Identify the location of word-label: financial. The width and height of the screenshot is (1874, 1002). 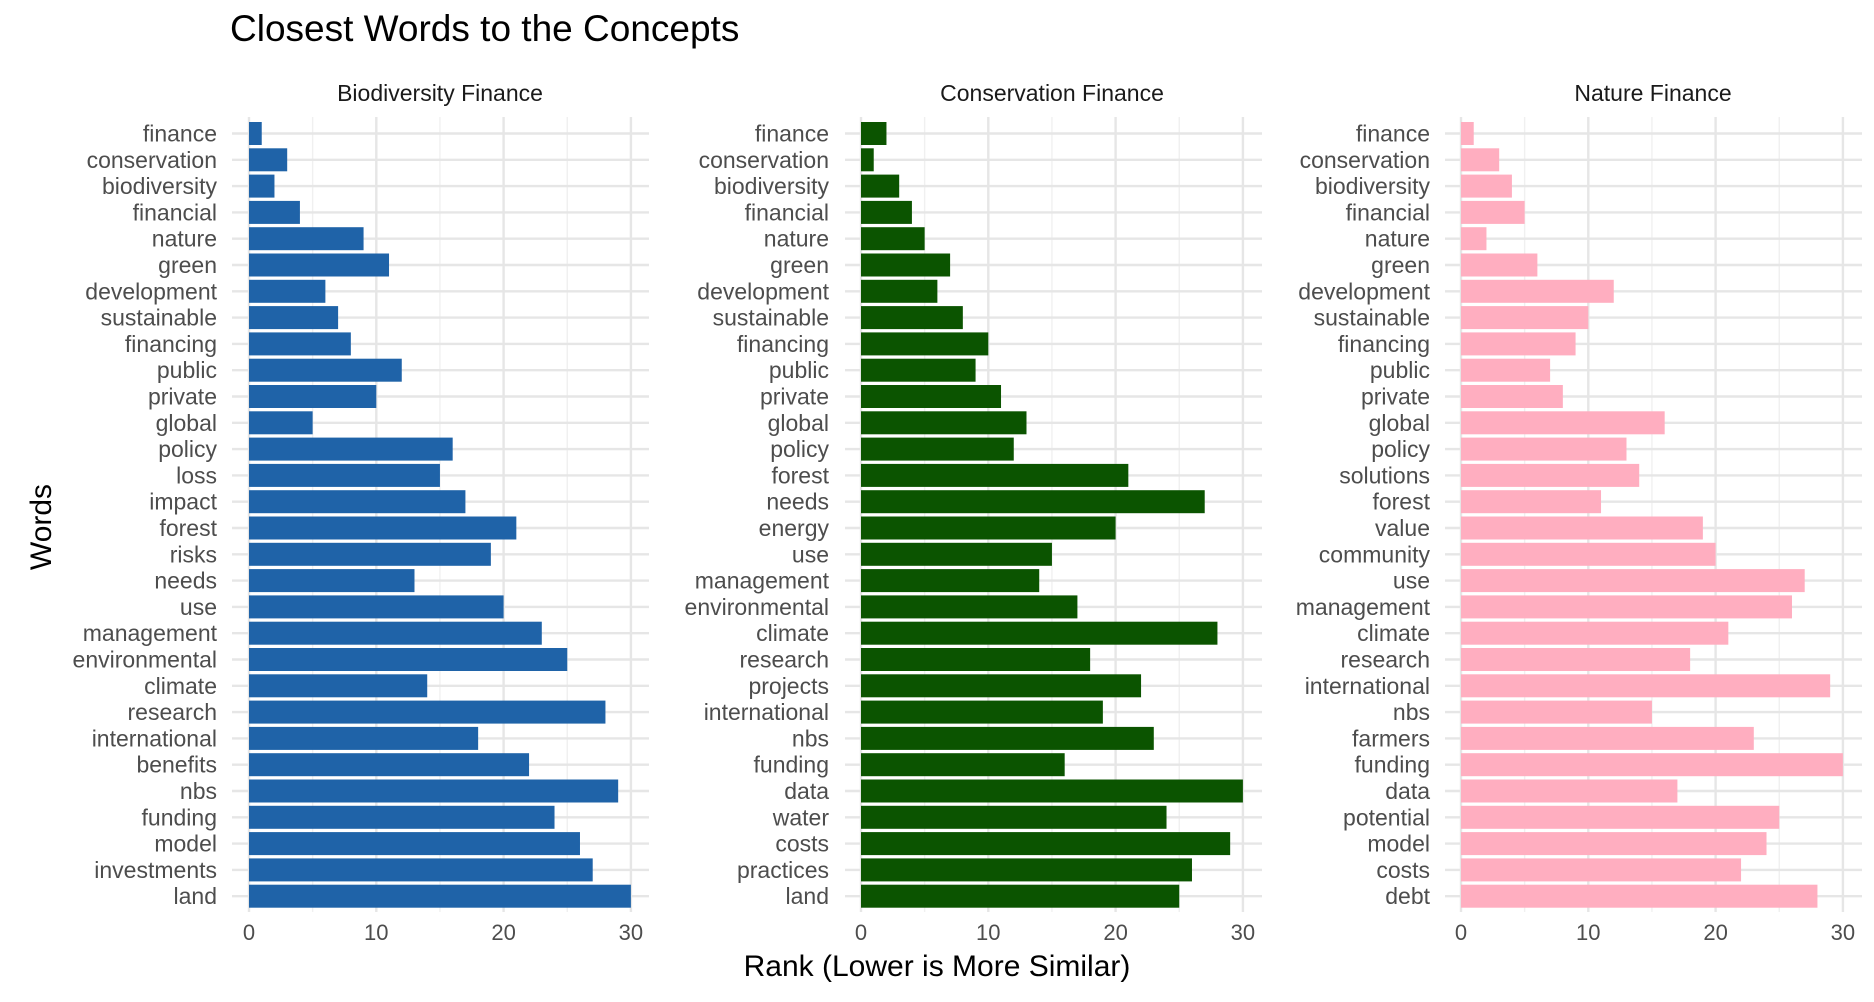
(175, 212).